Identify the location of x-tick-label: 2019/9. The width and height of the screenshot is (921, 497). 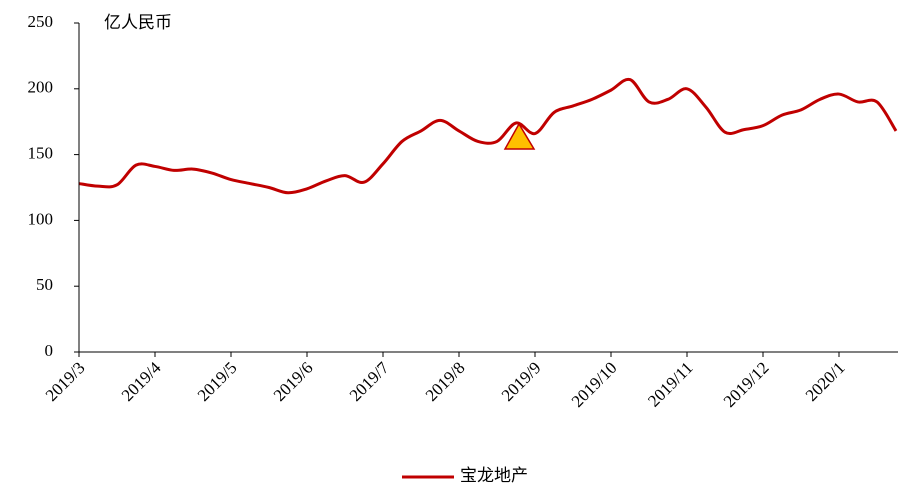
(521, 381).